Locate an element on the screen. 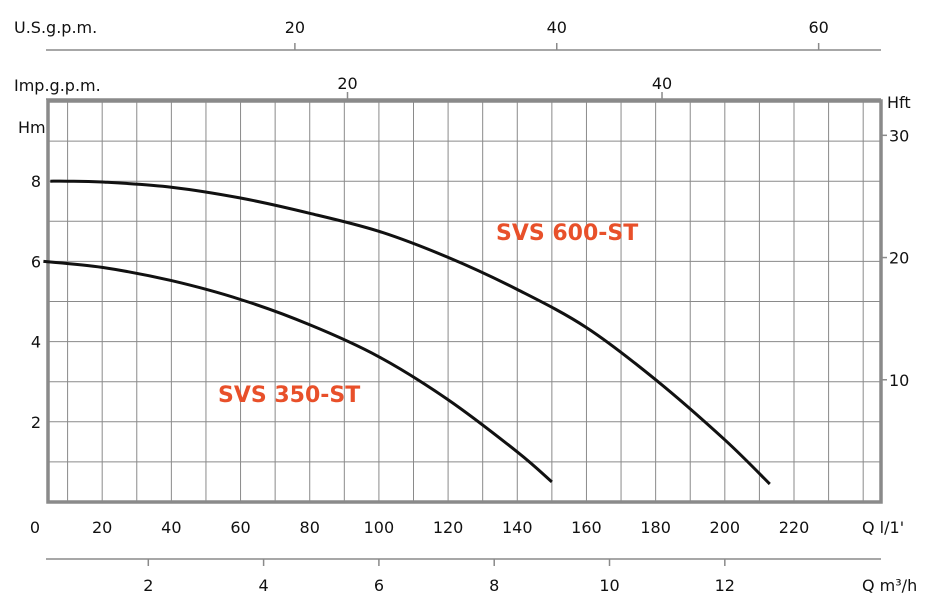  us-gpm-axis-label: U.S.g.p.m. is located at coordinates (55, 27).